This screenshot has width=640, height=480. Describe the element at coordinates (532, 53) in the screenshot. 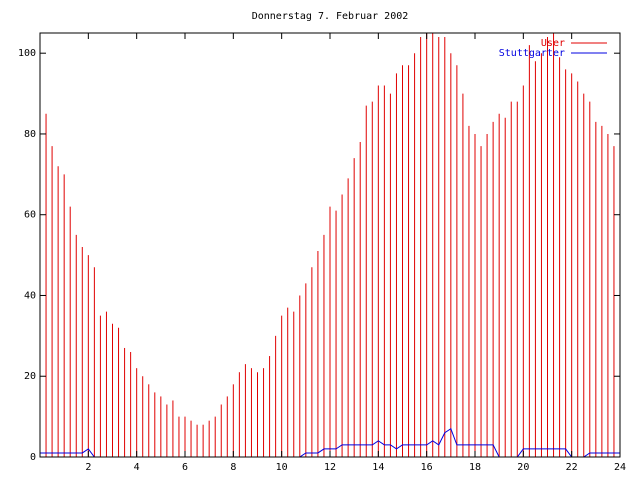

I see `legend-label: Stuttgarter` at that location.